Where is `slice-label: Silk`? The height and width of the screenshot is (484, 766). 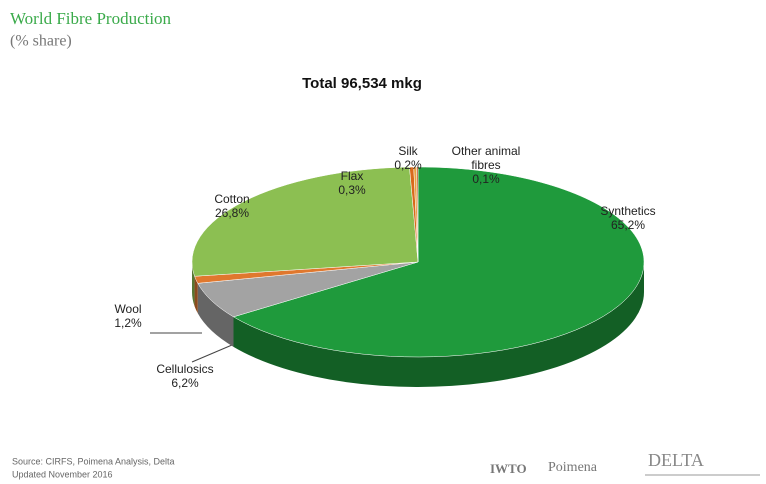 slice-label: Silk is located at coordinates (408, 151).